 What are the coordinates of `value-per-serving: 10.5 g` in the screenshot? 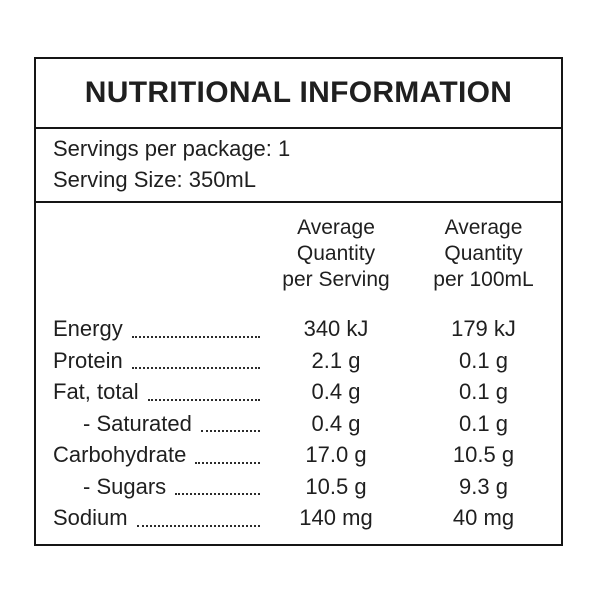 It's located at (336, 486).